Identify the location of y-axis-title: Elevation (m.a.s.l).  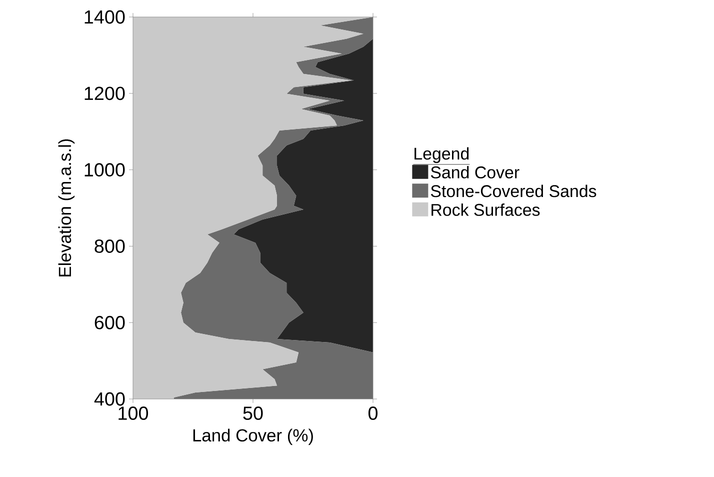
(66, 207).